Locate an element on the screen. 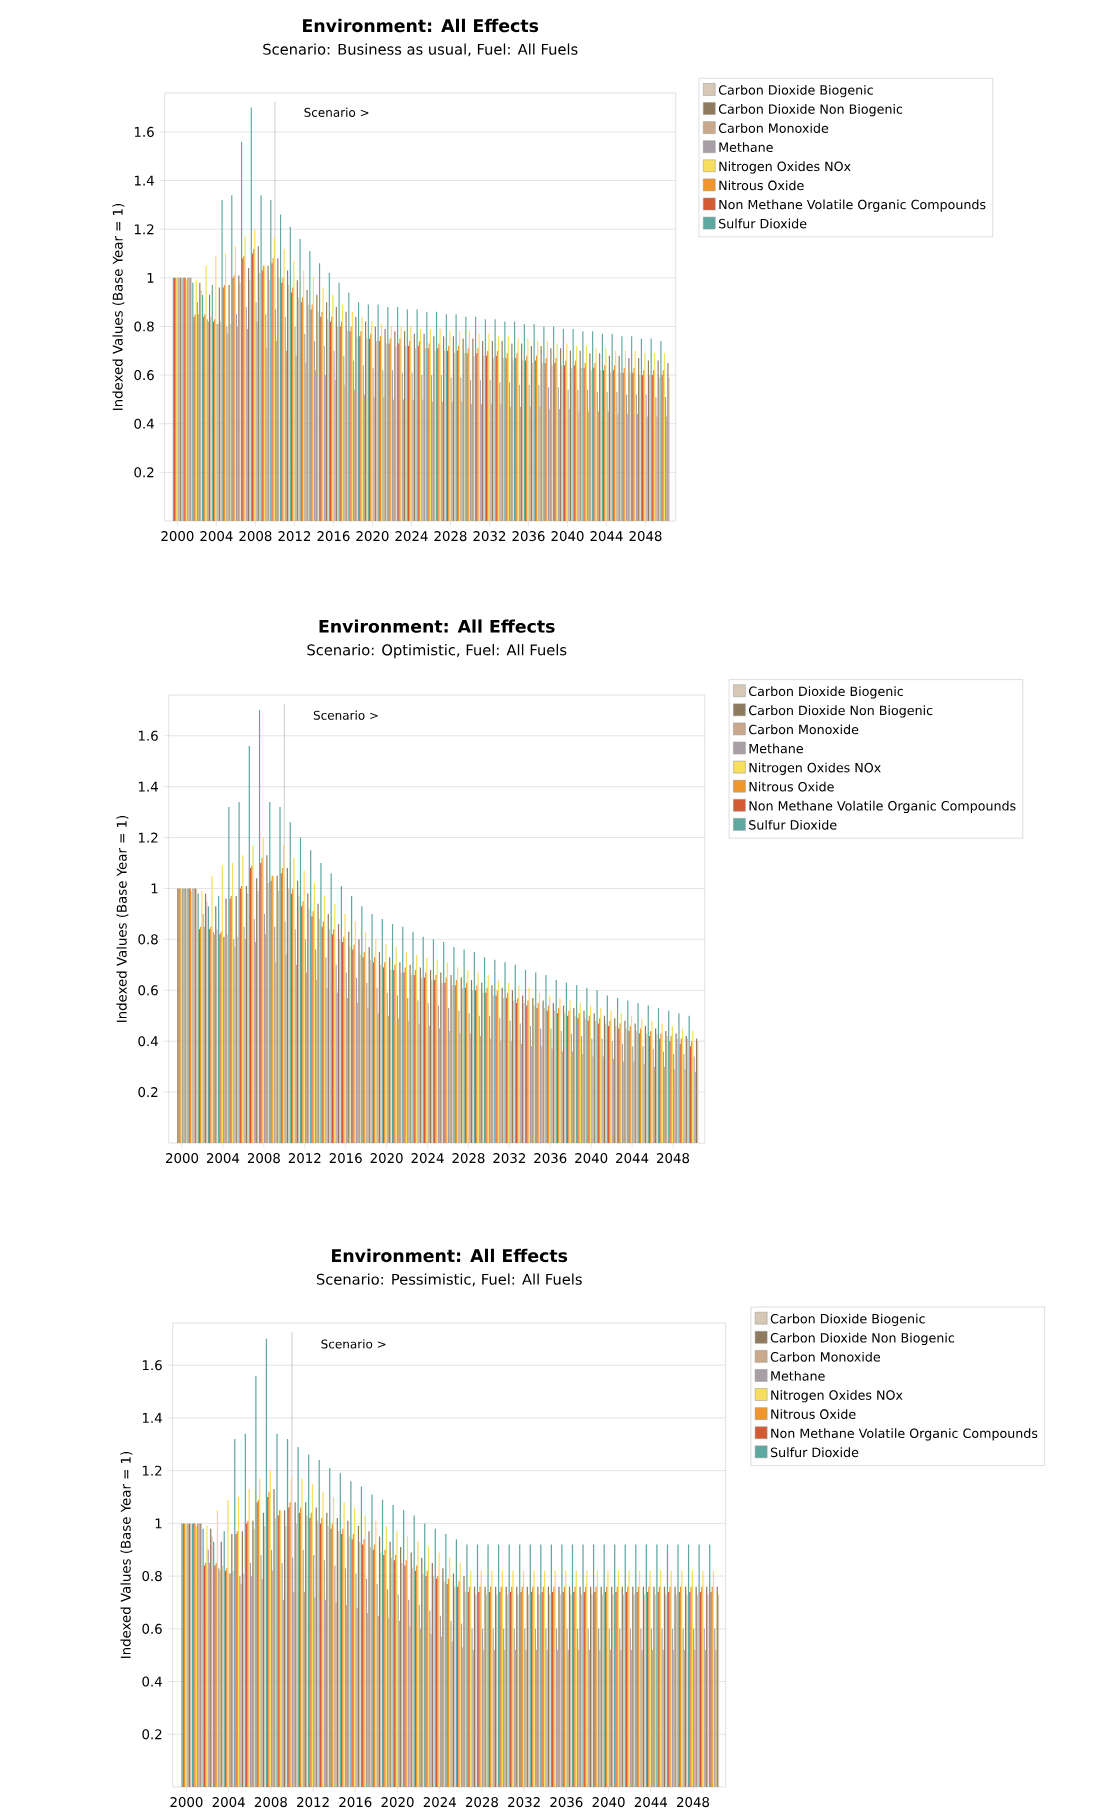 Image resolution: width=1094 pixels, height=1816 pixels. chart-subtitle: Scenario: Business as usual, Fuel: All Fuels is located at coordinates (420, 50).